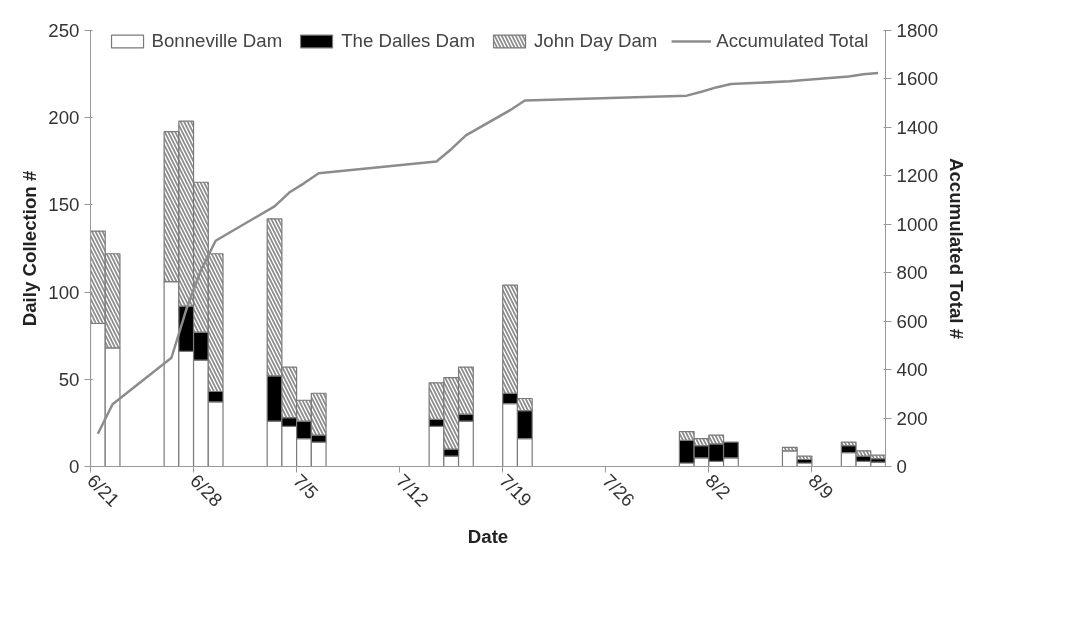 The width and height of the screenshot is (1083, 623). What do you see at coordinates (408, 41) in the screenshot?
I see `legend-label: The Dalles Dam` at bounding box center [408, 41].